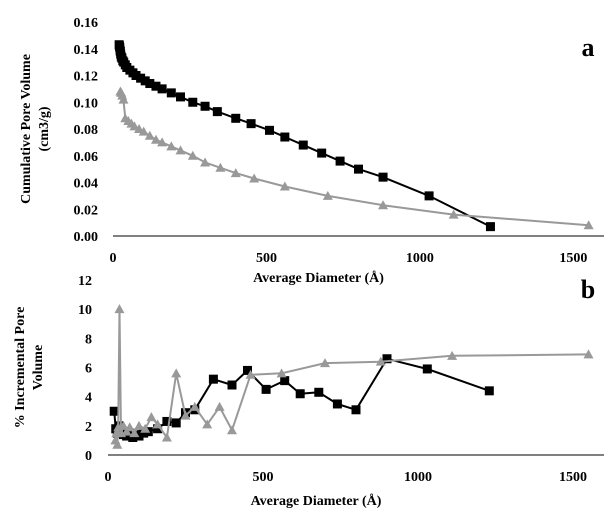 This screenshot has width=614, height=514. I want to click on y-axis-title: Cumulative Pore Volume, so click(26, 129).